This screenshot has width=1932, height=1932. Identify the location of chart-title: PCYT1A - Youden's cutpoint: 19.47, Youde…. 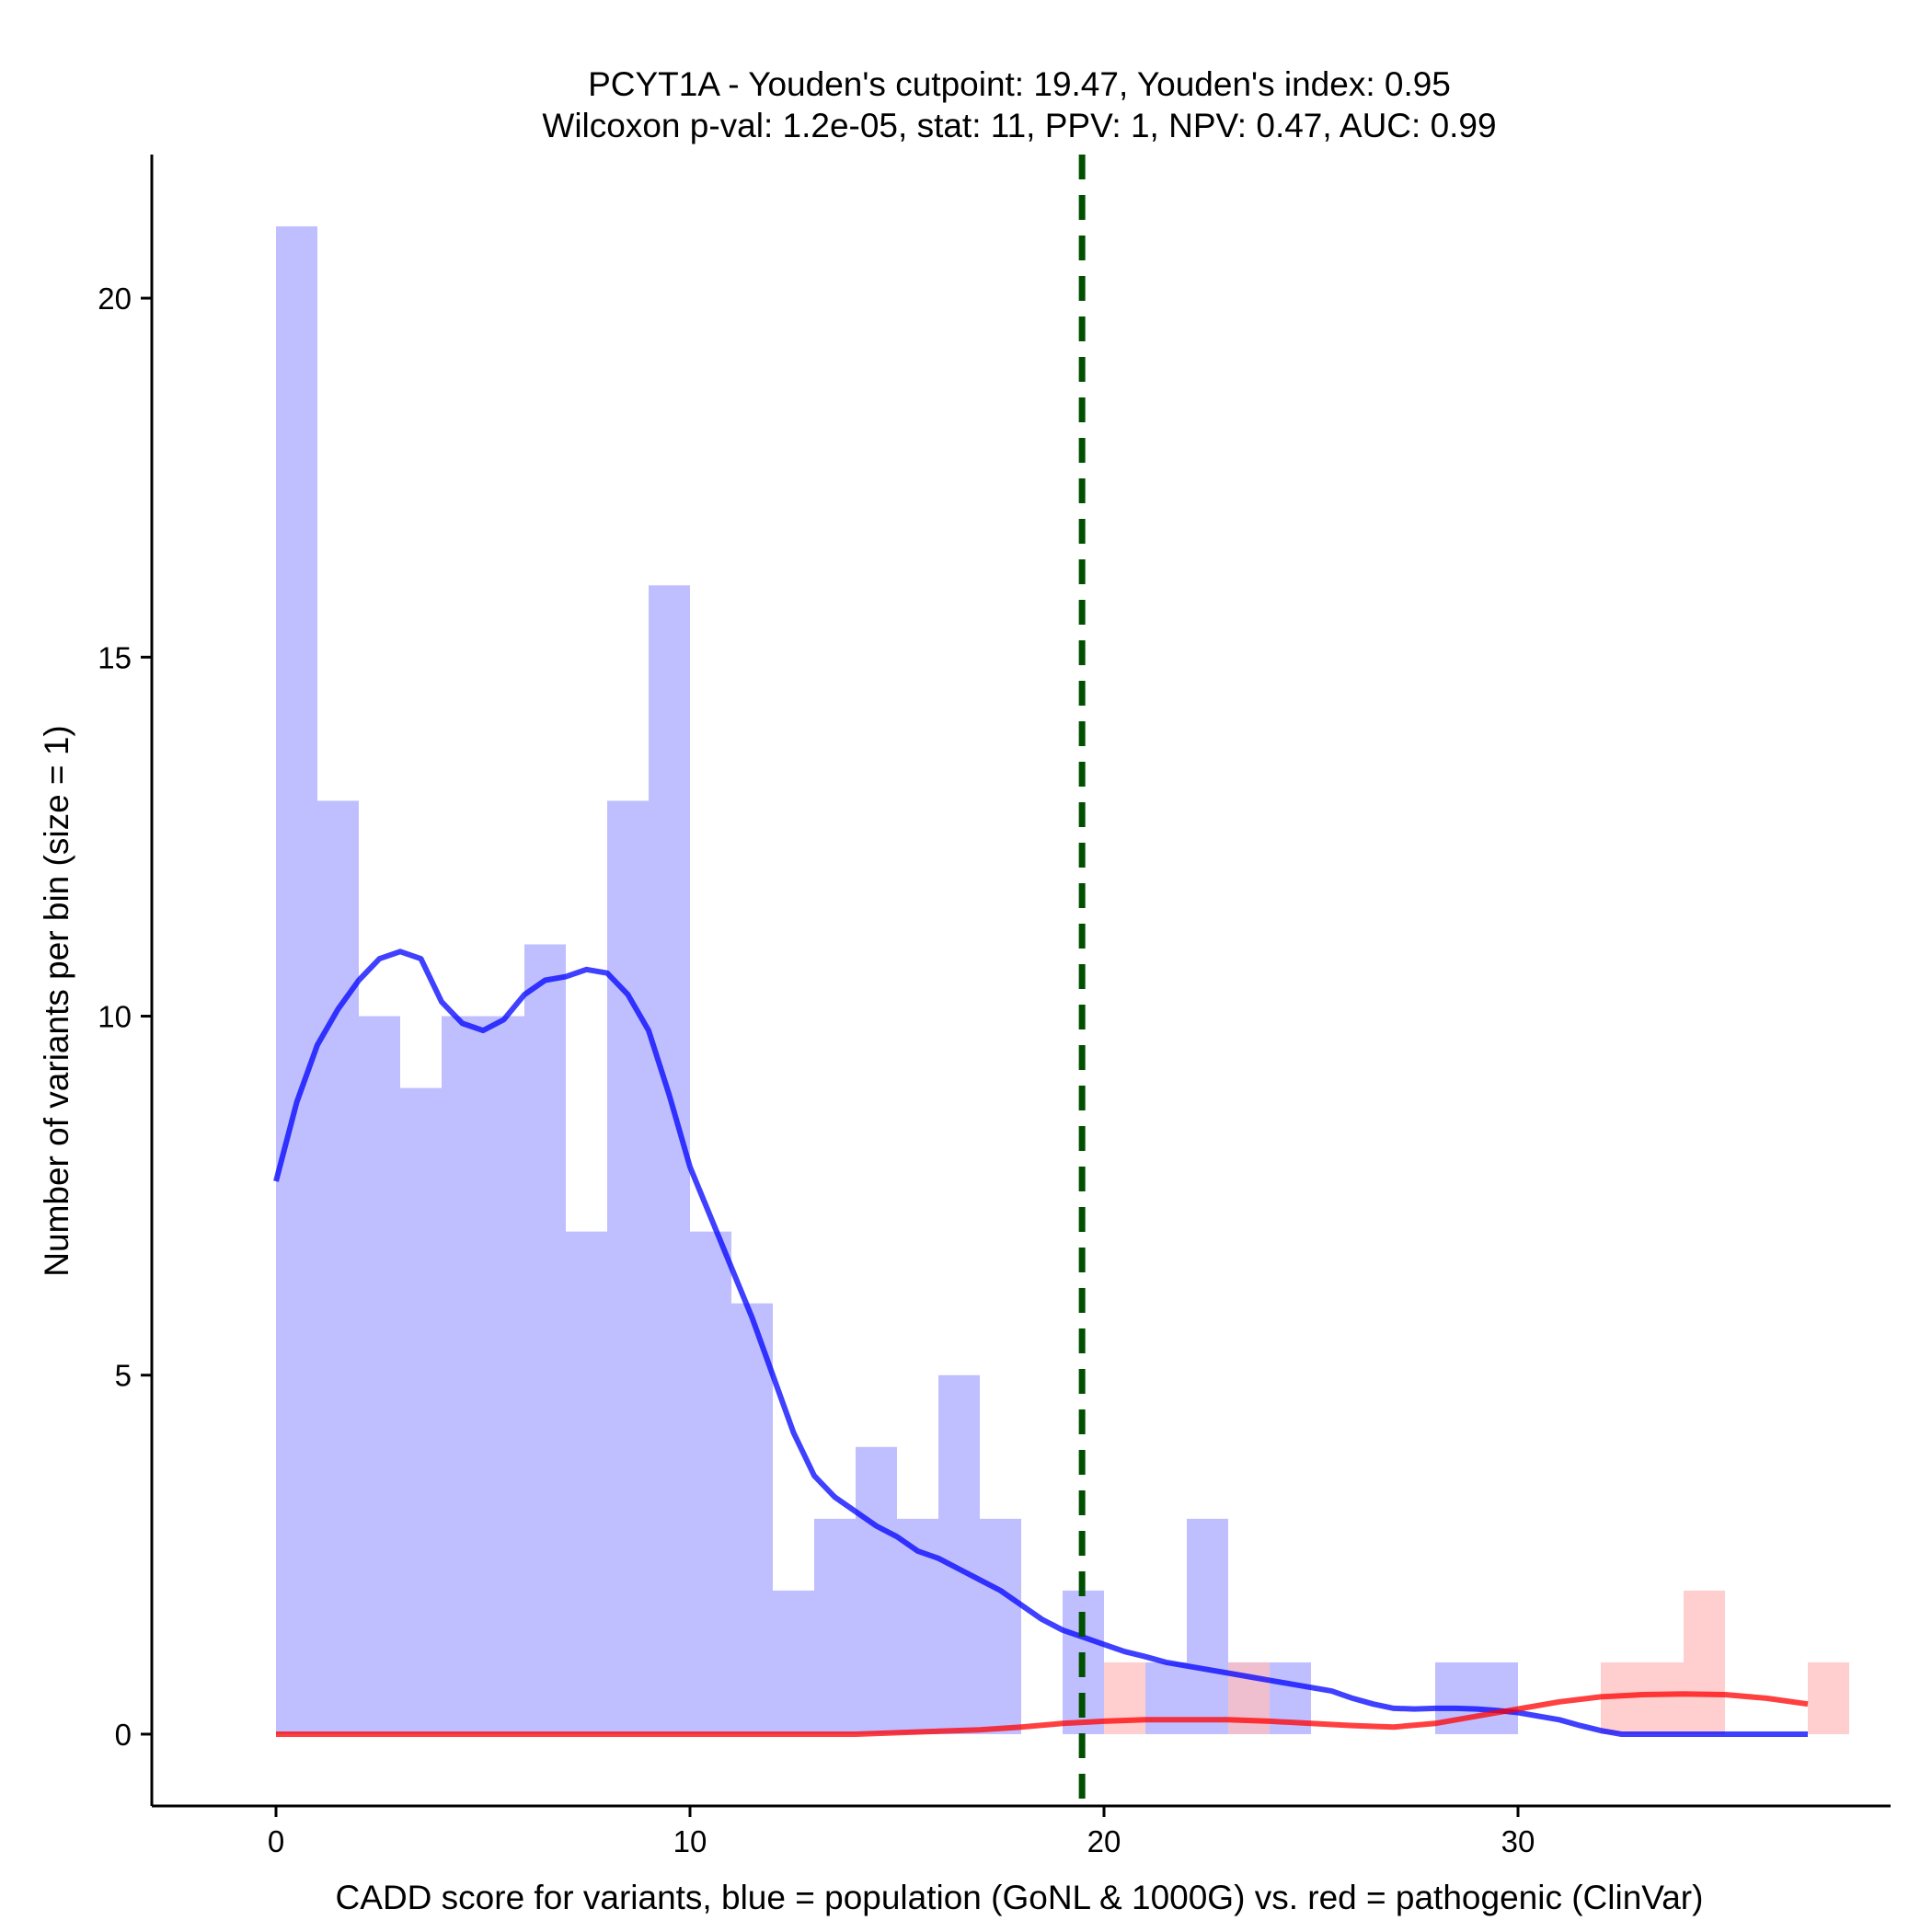
(1020, 84).